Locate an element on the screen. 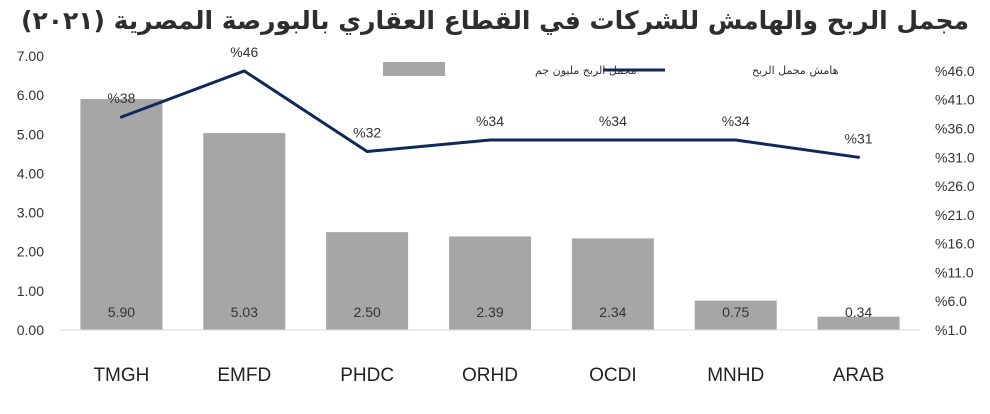 This screenshot has height=414, width=990. left-tick-label: 2.00 is located at coordinates (30, 252).